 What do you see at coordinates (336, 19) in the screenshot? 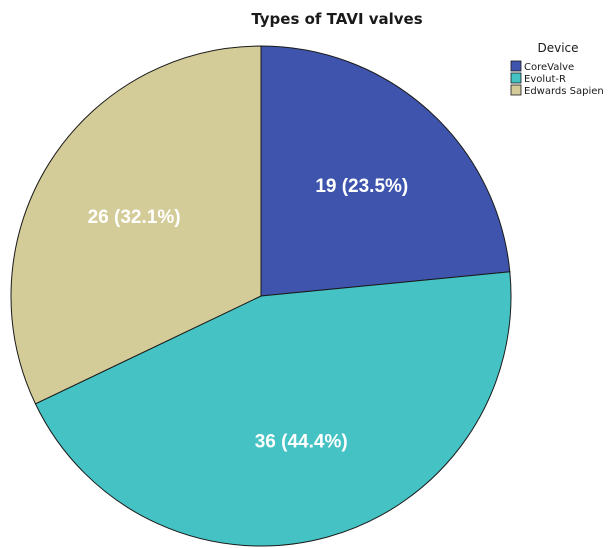
I see `chart-title: Types of TAVI valves` at bounding box center [336, 19].